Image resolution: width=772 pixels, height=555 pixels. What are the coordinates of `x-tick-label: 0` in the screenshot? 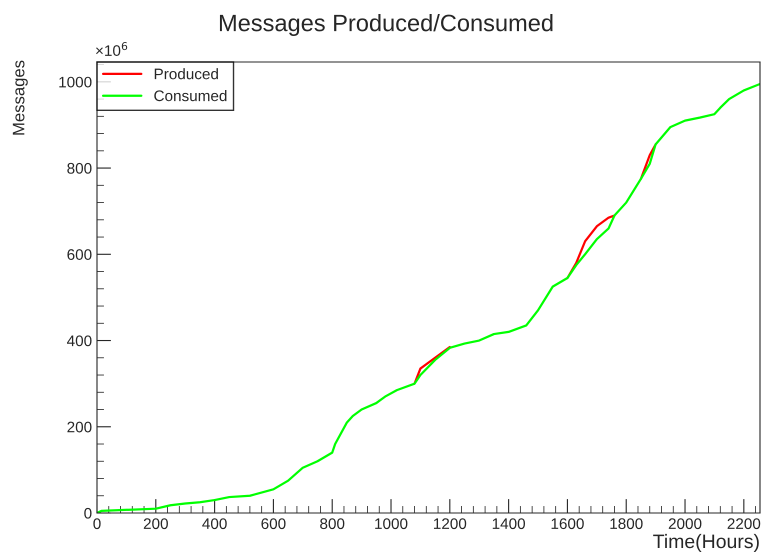 It's located at (97, 524).